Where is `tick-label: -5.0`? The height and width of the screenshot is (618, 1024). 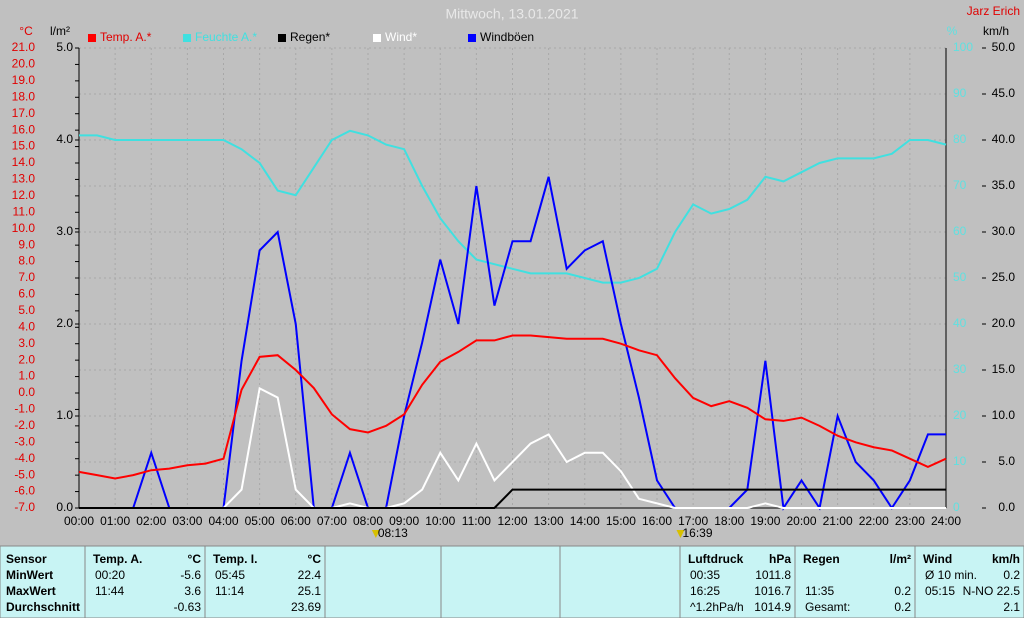 tick-label: -5.0 is located at coordinates (24, 474).